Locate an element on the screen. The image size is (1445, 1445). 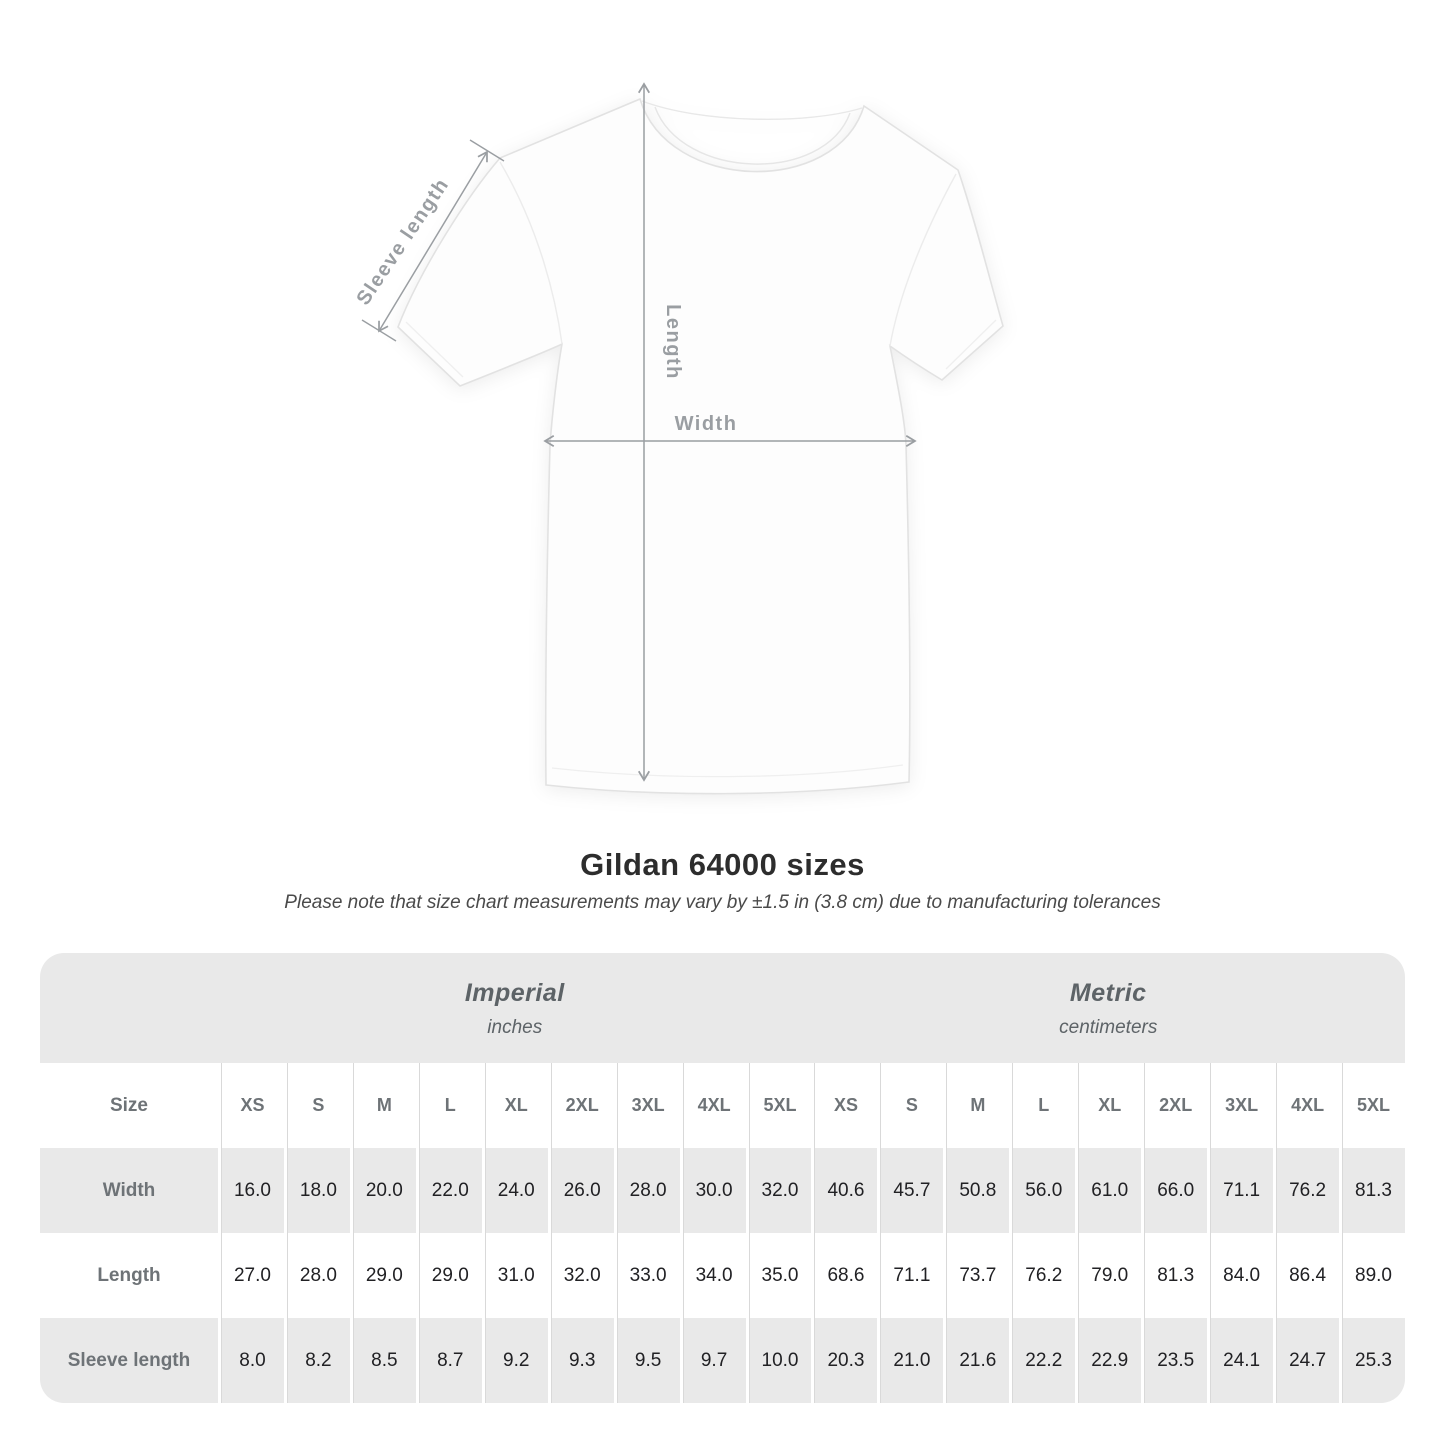
metric-section-title: Metric is located at coordinates (1108, 993).